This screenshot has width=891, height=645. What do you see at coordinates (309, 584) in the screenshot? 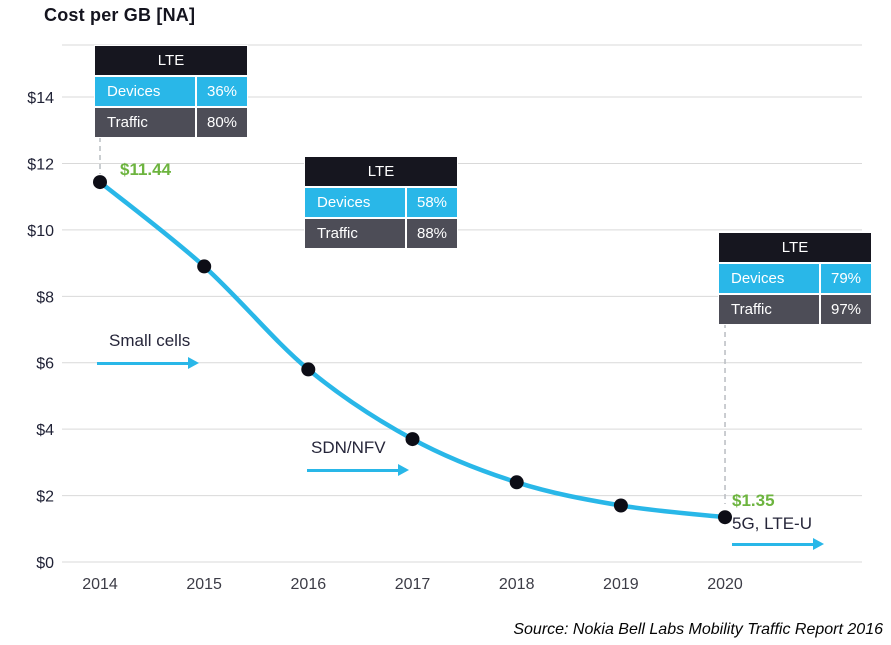
I see `x-tick-label: 2016` at bounding box center [309, 584].